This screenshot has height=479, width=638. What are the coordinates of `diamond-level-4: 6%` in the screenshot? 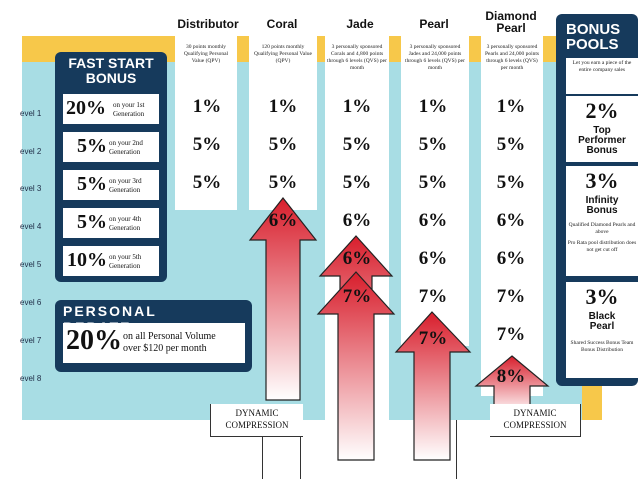 It's located at (511, 220).